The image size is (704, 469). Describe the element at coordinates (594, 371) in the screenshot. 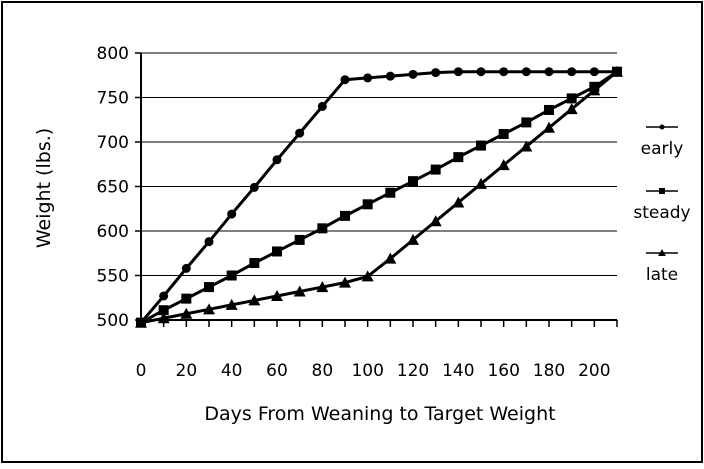

I see `x-tick-label: 200` at that location.